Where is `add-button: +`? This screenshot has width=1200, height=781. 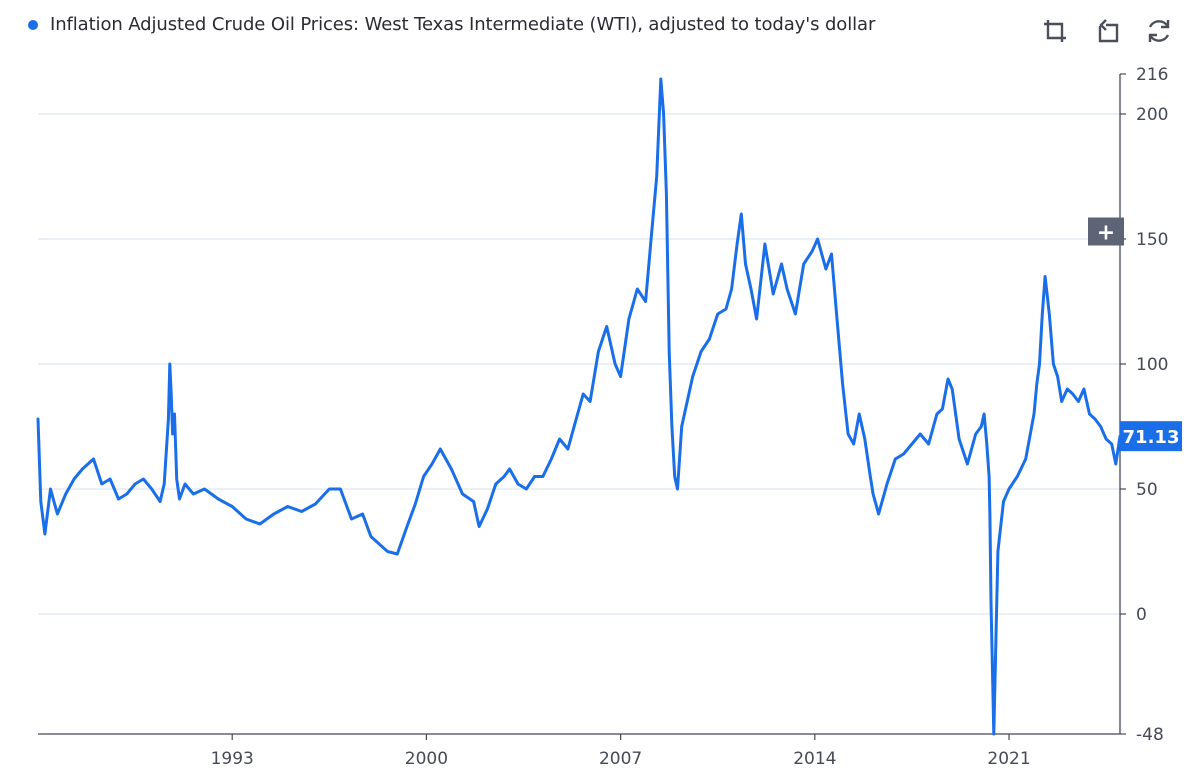 add-button: + is located at coordinates (1106, 231).